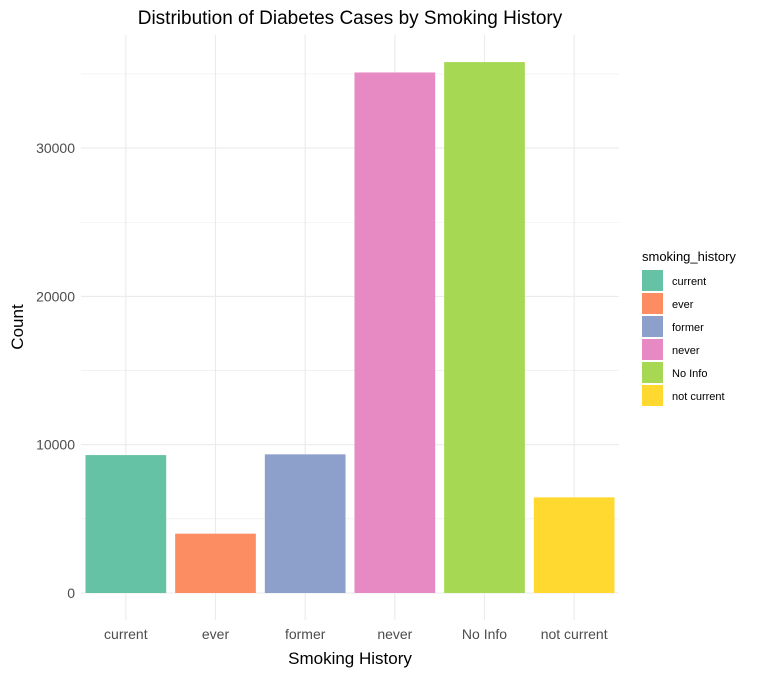  What do you see at coordinates (689, 374) in the screenshot?
I see `legend-label: No Info` at bounding box center [689, 374].